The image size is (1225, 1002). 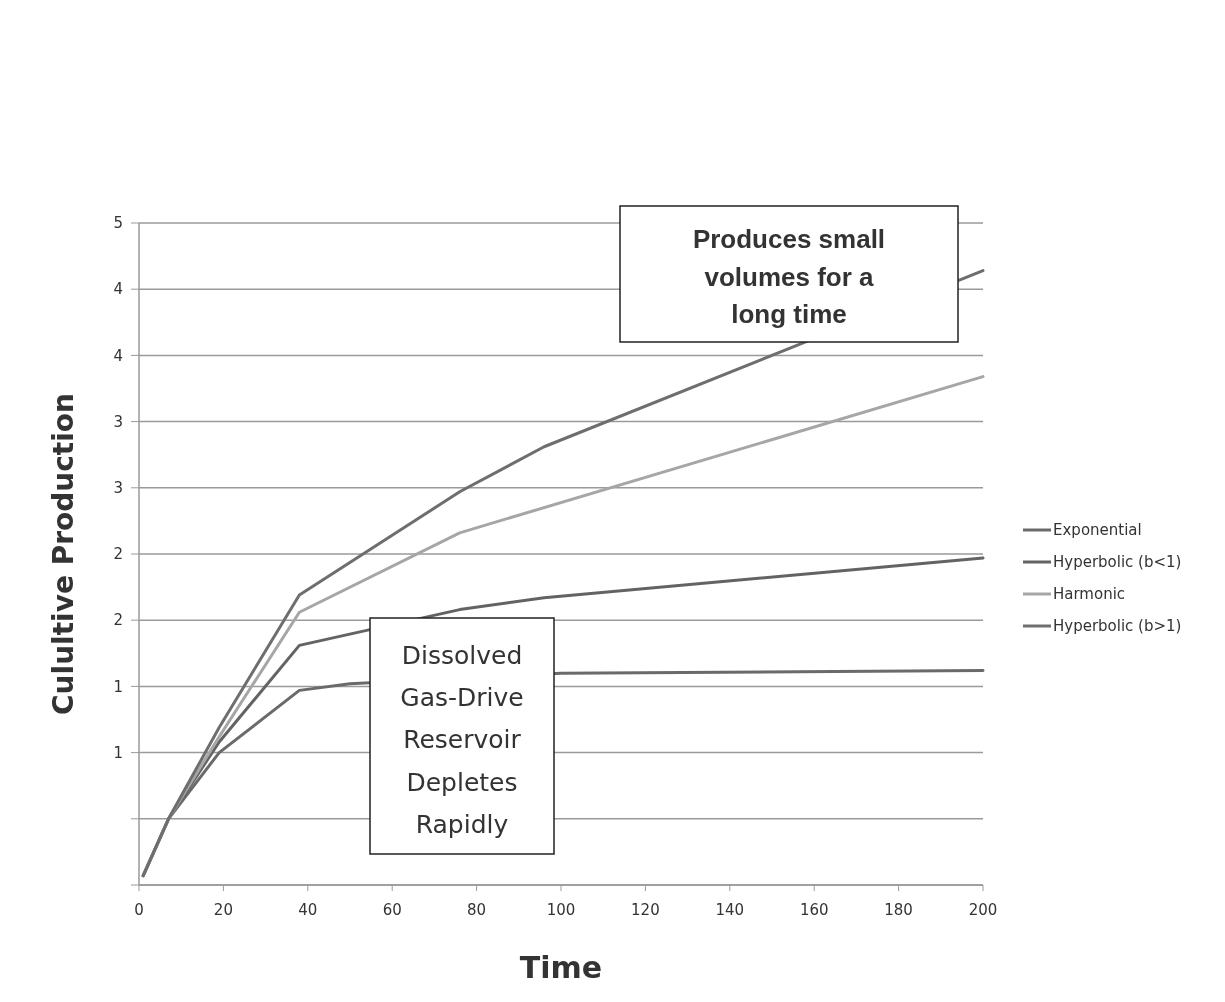 I want to click on legend-label: Exponential, so click(x=1097, y=530).